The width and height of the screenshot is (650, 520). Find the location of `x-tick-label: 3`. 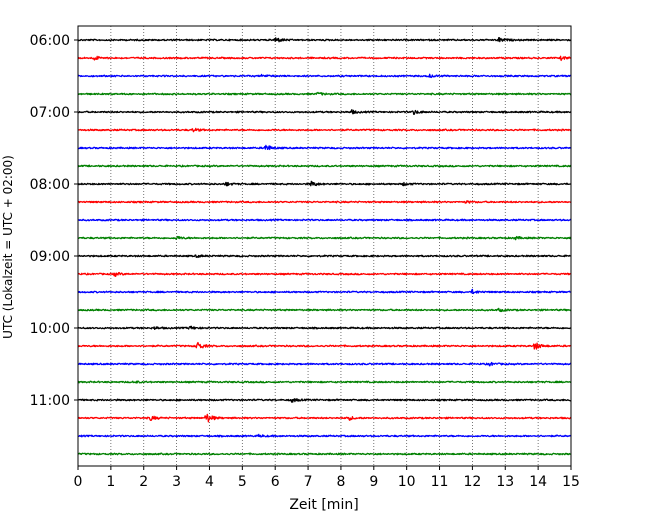

x-tick-label: 3 is located at coordinates (176, 482).